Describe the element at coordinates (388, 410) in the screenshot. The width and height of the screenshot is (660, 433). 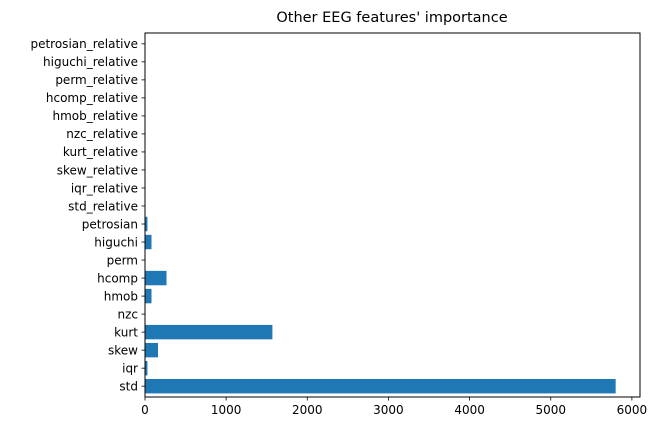
I see `x-tick-label: 3000` at that location.